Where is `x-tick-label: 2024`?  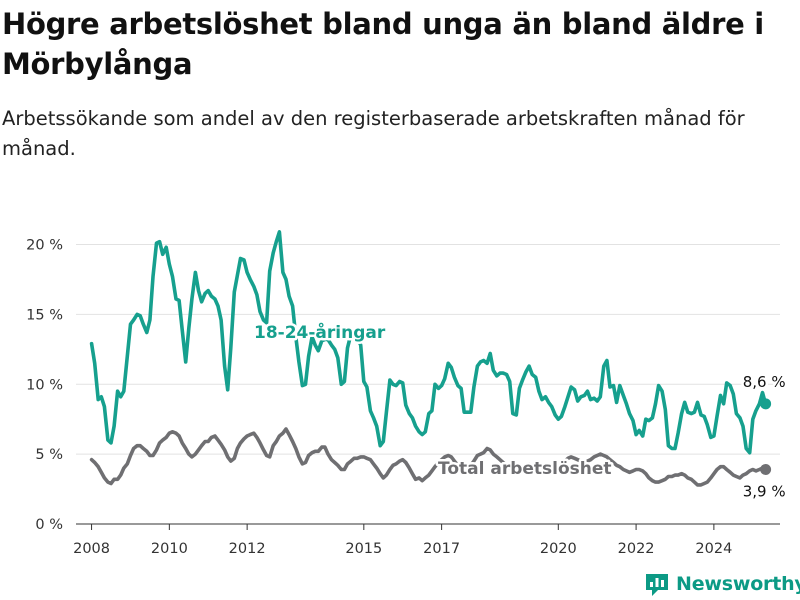 x-tick-label: 2024 is located at coordinates (713, 549).